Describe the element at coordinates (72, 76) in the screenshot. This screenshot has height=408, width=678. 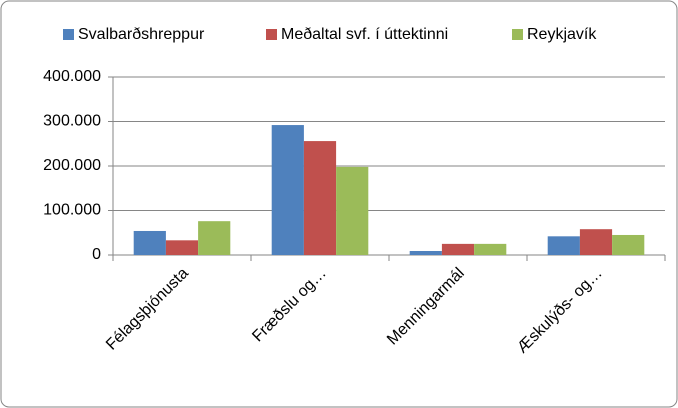
I see `y-tick-label: 400.000` at that location.